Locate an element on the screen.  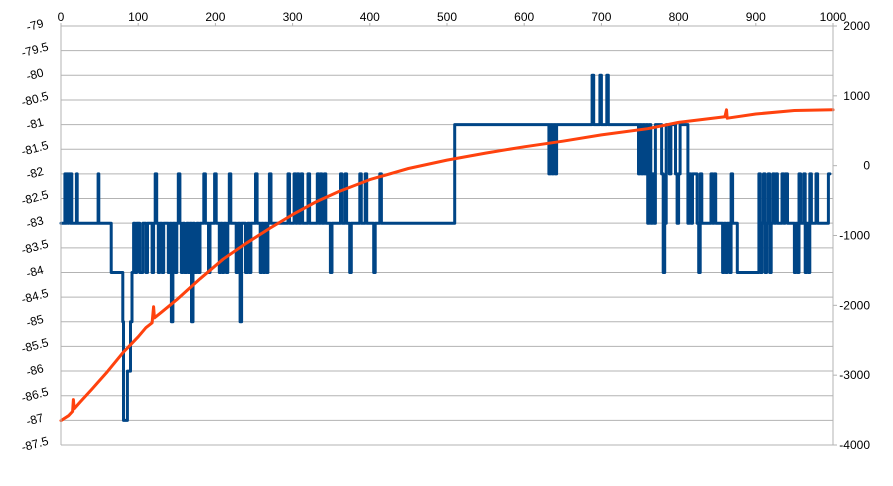
x-tick-label: 200 is located at coordinates (215, 17).